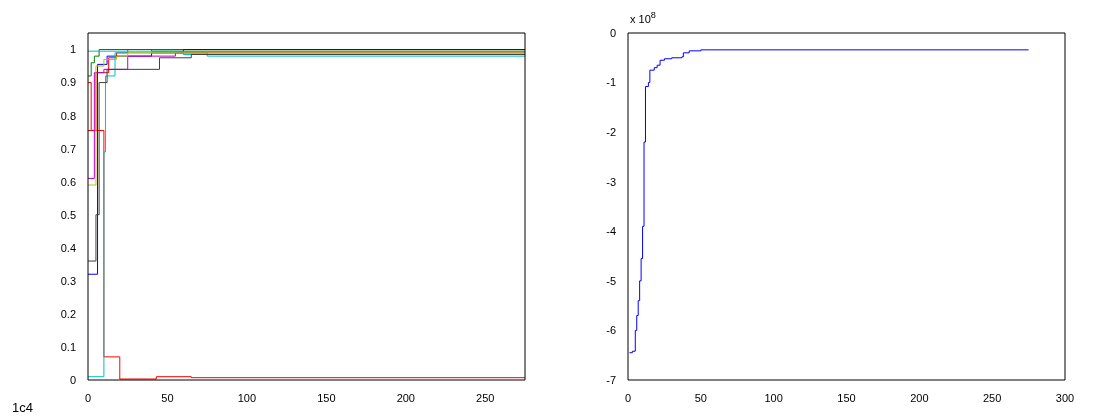 This screenshot has height=420, width=1120. Describe the element at coordinates (611, 82) in the screenshot. I see `y-tick-label: -1` at that location.